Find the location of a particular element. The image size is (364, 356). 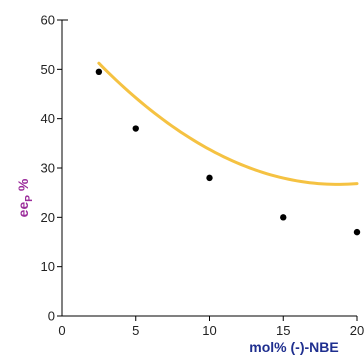

y-axis-label: eeP% is located at coordinates (25, 197).